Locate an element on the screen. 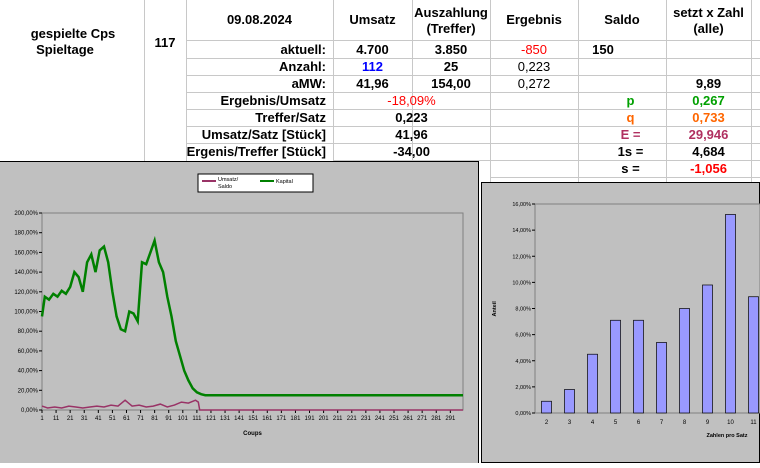 Image resolution: width=760 pixels, height=468 pixels. y-tick-label: 60,00% is located at coordinates (28, 352).